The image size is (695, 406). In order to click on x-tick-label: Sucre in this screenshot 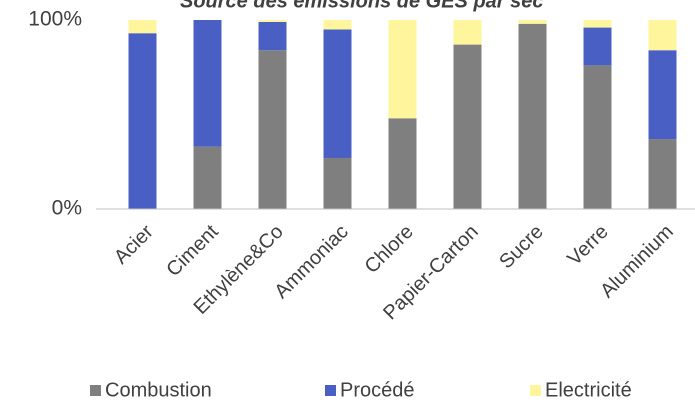, I will do `click(521, 247)`.